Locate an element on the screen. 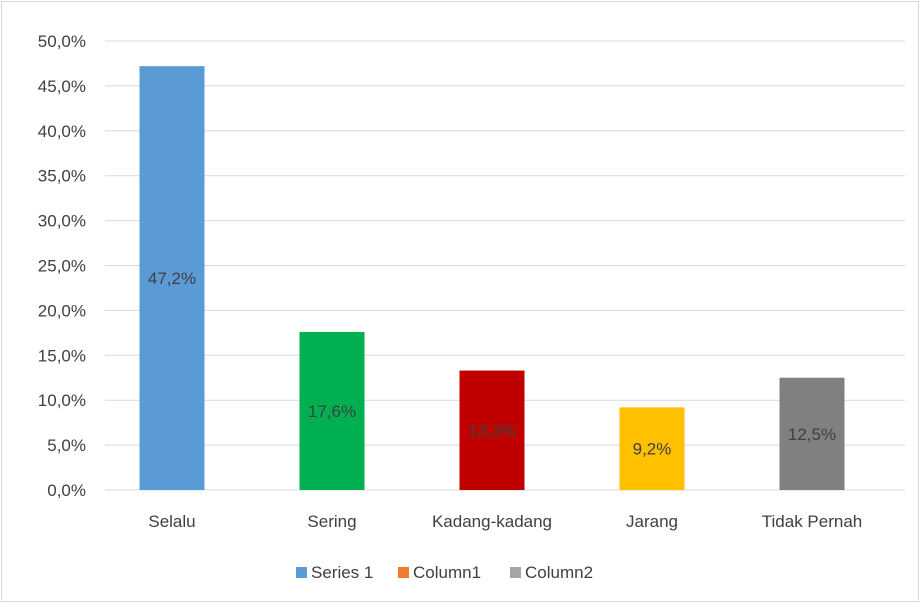 The image size is (921, 604). data-label: 12,5% is located at coordinates (812, 434).